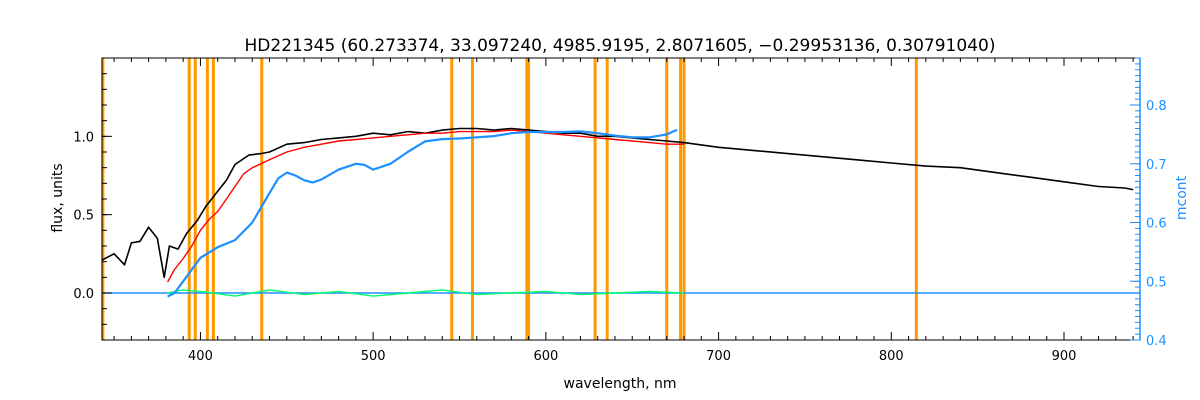 Image resolution: width=1200 pixels, height=400 pixels. Describe the element at coordinates (1182, 197) in the screenshot. I see `y2-axis-label: mcont` at that location.